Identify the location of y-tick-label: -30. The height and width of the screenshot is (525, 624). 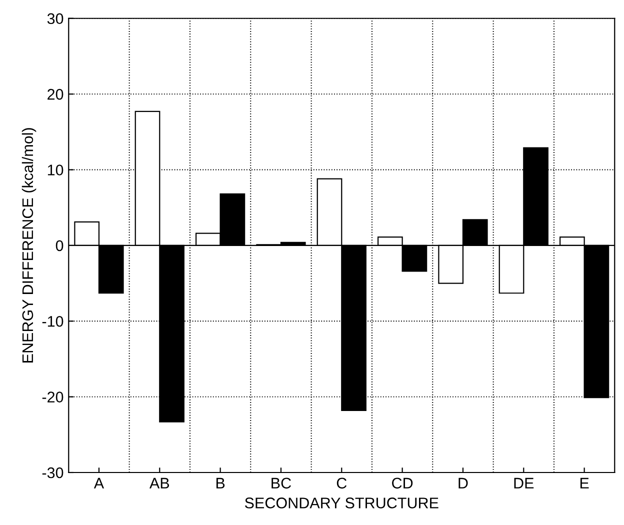
(53, 472).